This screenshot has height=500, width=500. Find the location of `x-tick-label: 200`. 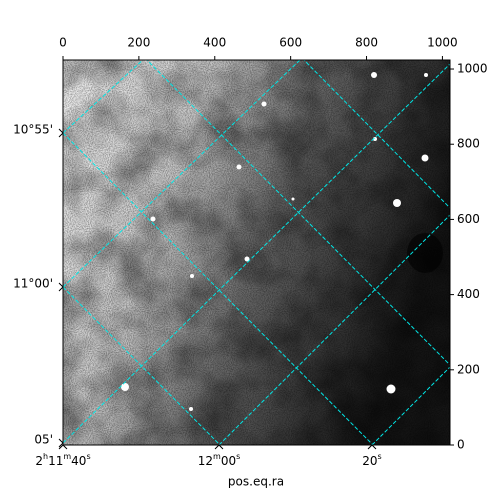

x-tick-label: 200 is located at coordinates (138, 43).